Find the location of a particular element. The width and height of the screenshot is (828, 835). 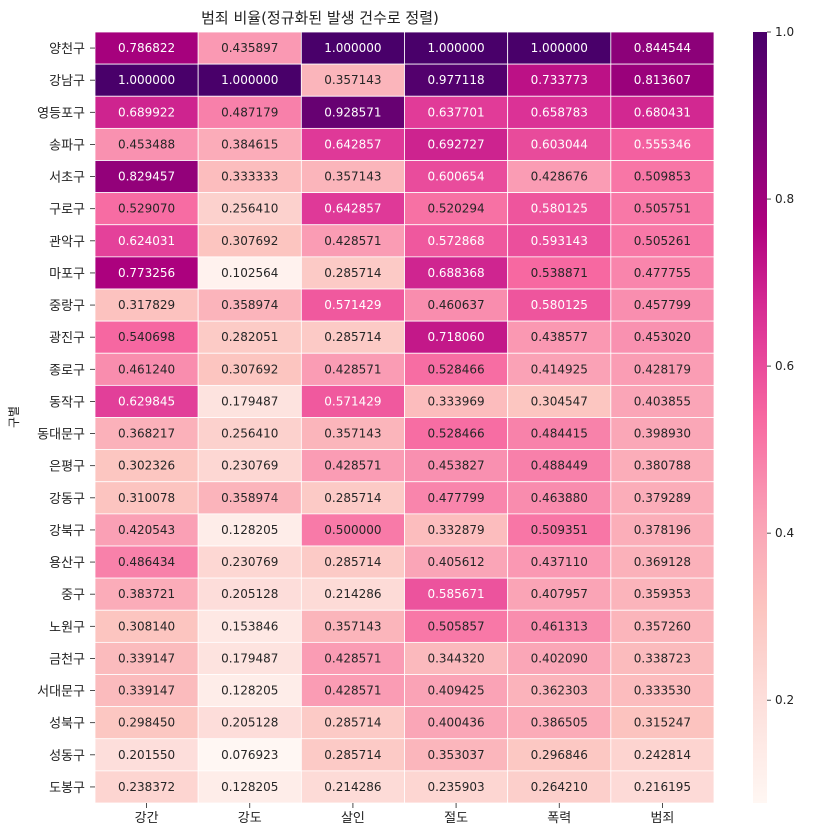

cell-value-label: 0.315247 is located at coordinates (662, 723).